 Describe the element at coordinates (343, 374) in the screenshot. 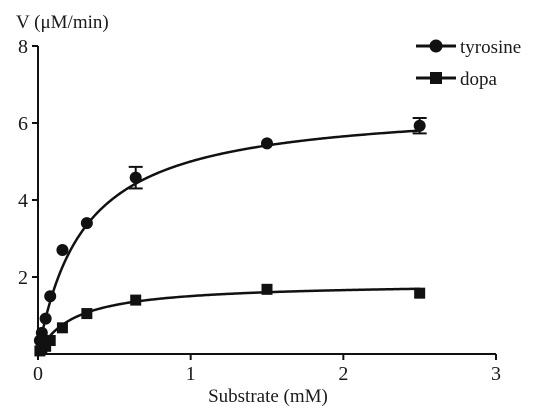

I see `x-tick-label: 2` at that location.